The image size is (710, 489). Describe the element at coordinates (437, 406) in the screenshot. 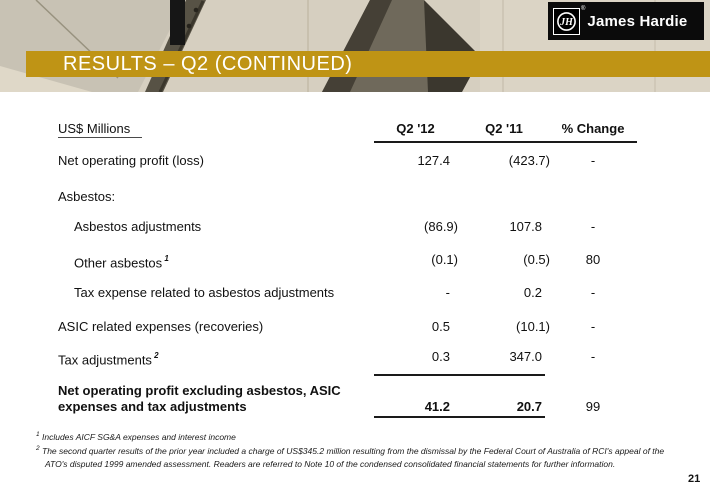

I see `total-value-q2-12: 41.2` at that location.